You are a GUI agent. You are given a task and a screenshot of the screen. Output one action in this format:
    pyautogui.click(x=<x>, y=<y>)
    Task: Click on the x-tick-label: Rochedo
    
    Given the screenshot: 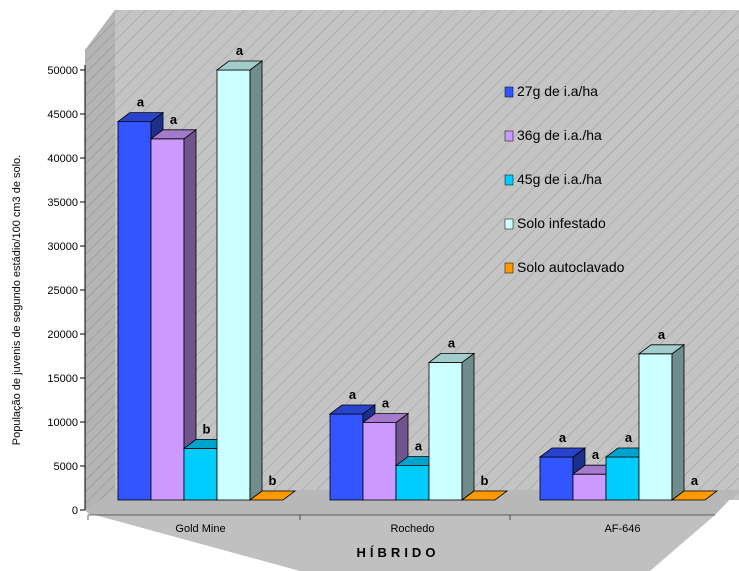 What is the action you would take?
    pyautogui.click(x=412, y=529)
    